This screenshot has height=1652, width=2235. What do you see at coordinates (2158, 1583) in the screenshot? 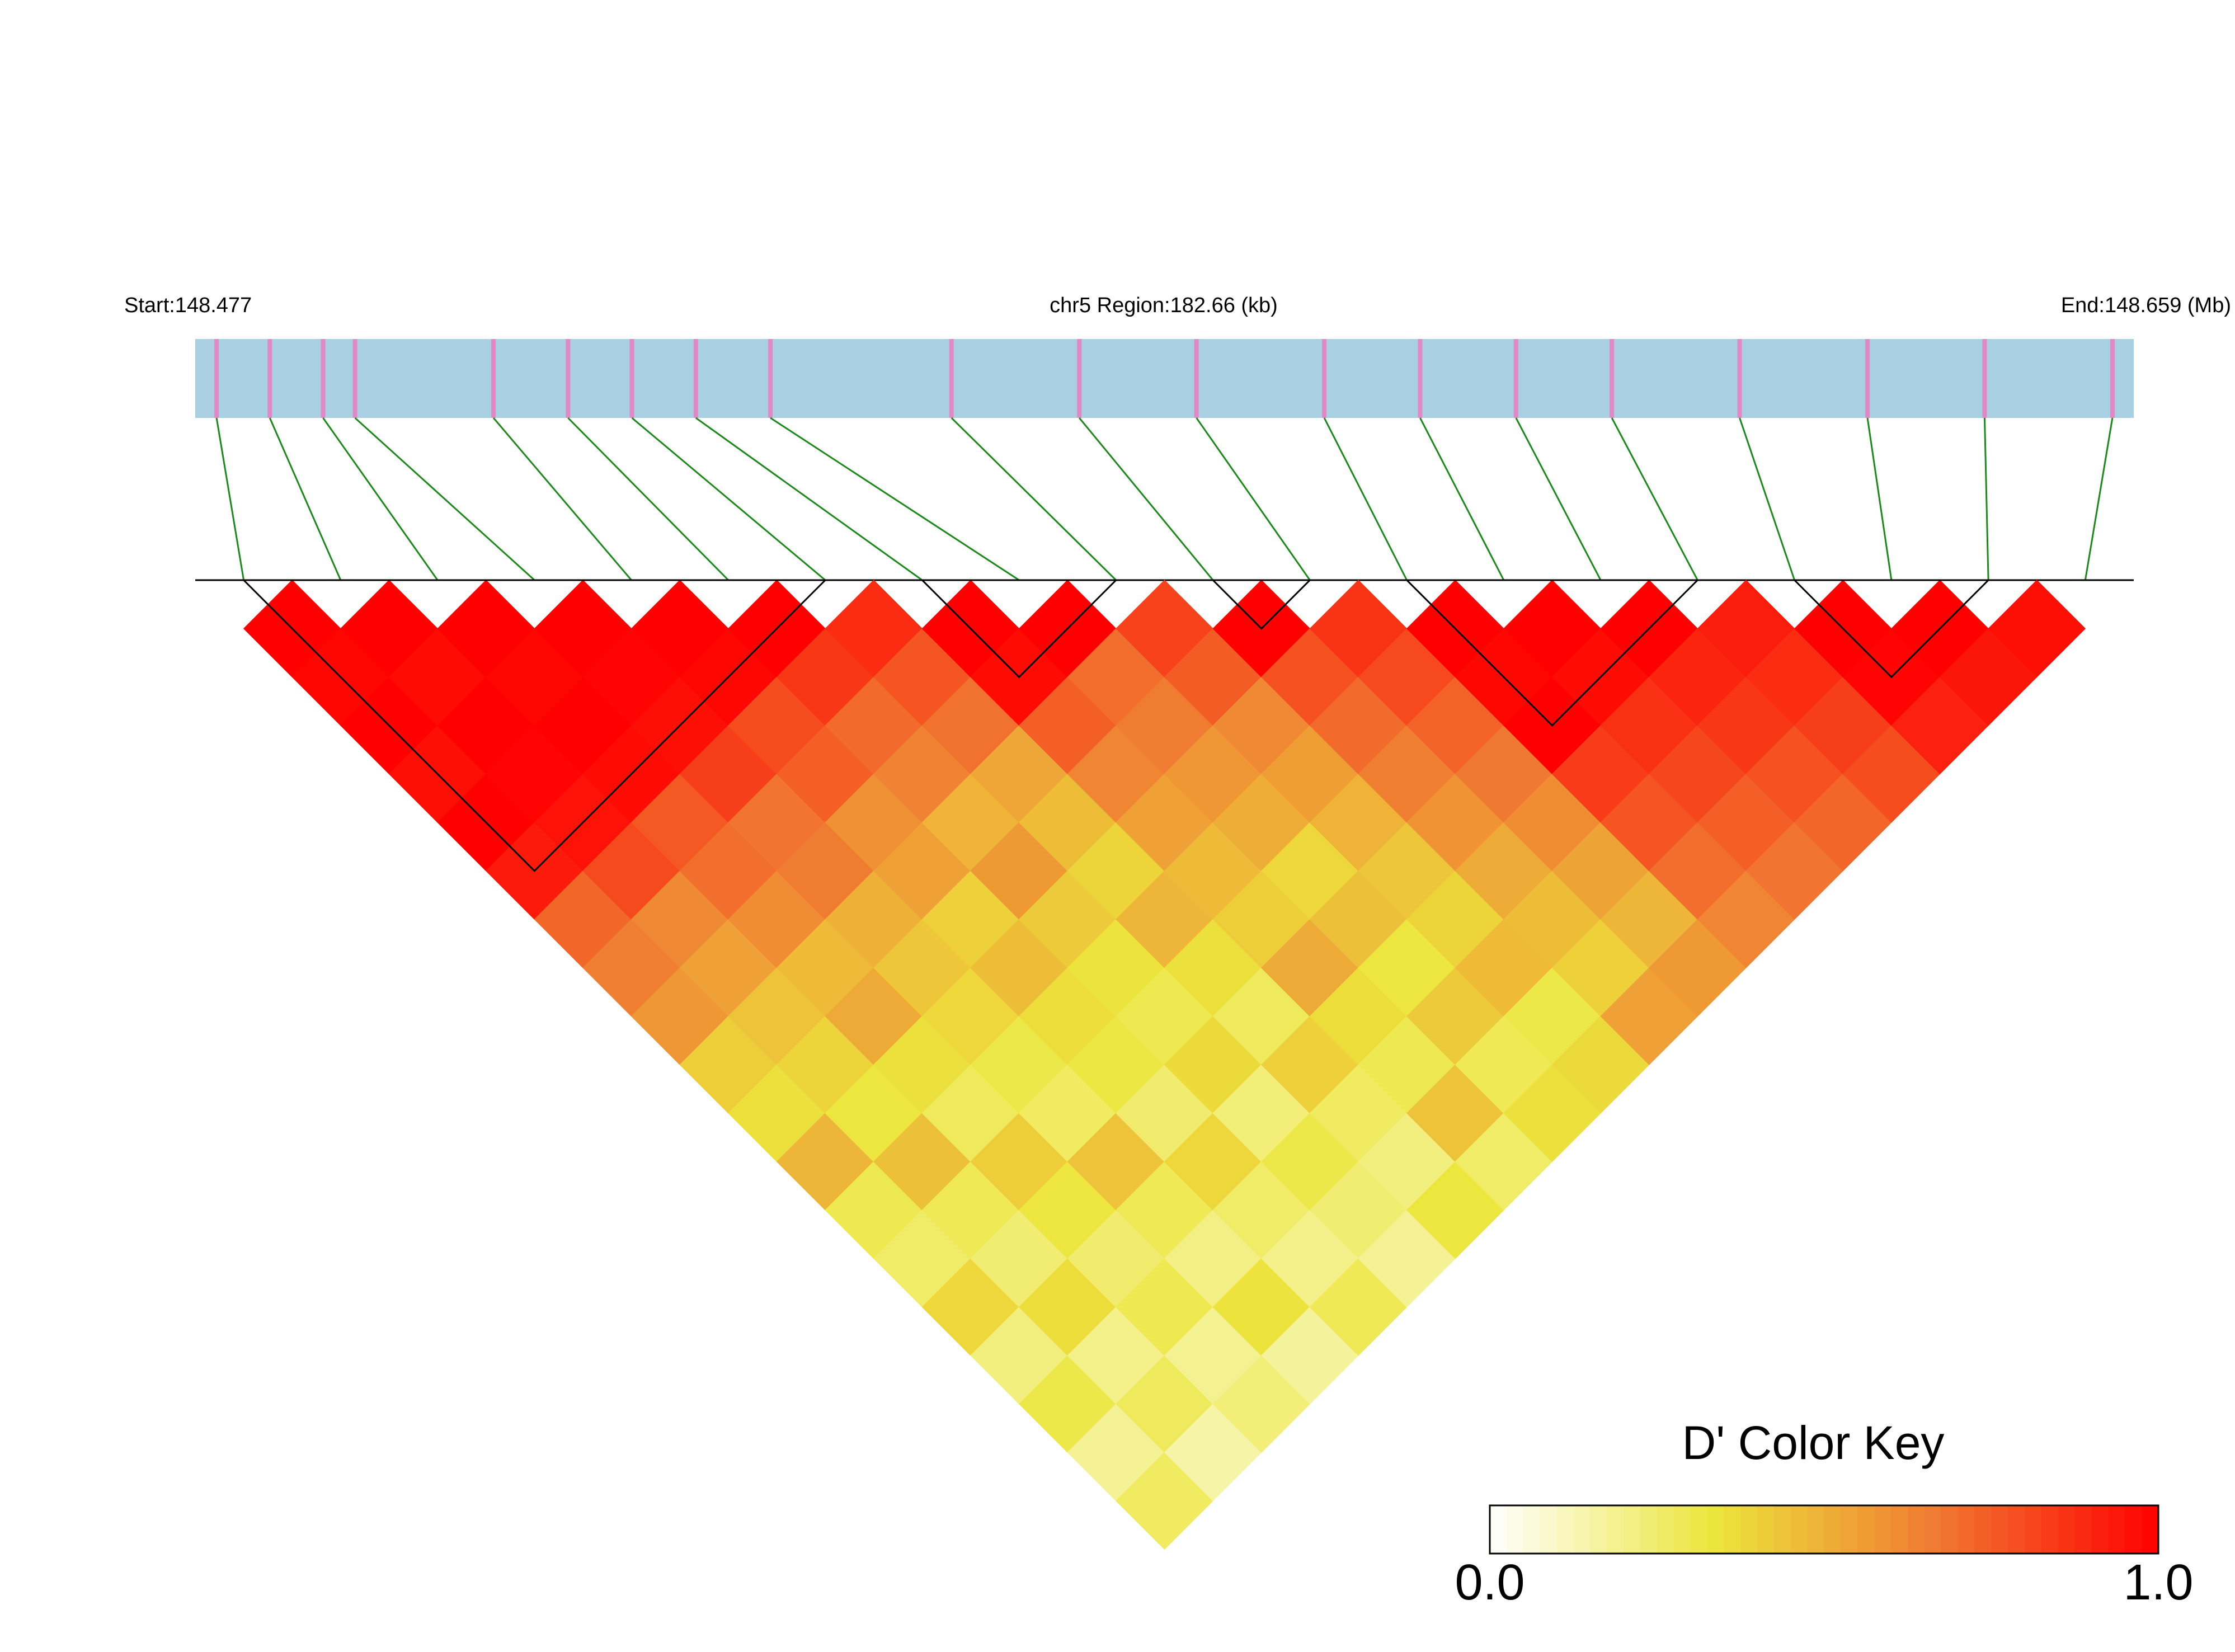
I see `key-tick-label: 1.0` at bounding box center [2158, 1583].